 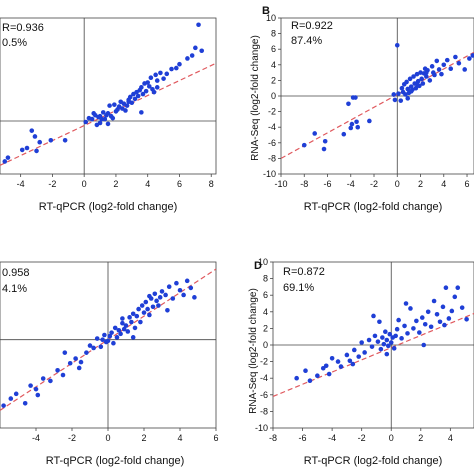 I want to click on x-tick-label: -2, so click(x=362, y=438).